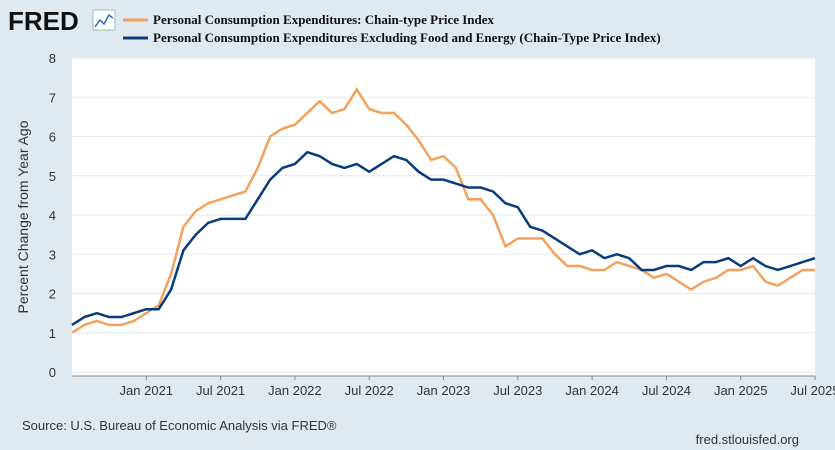 The width and height of the screenshot is (835, 450). I want to click on y-tick-label: 8, so click(52, 58).